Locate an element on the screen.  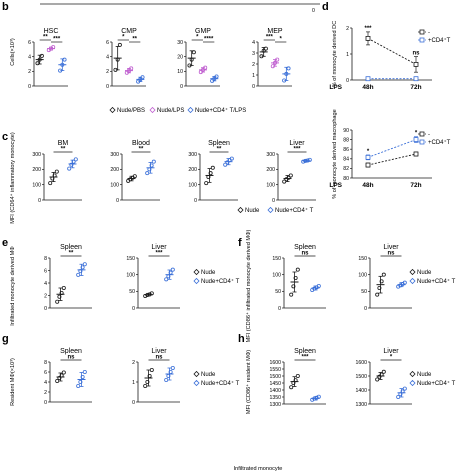
legend-label: - is located at coordinates (429, 33).